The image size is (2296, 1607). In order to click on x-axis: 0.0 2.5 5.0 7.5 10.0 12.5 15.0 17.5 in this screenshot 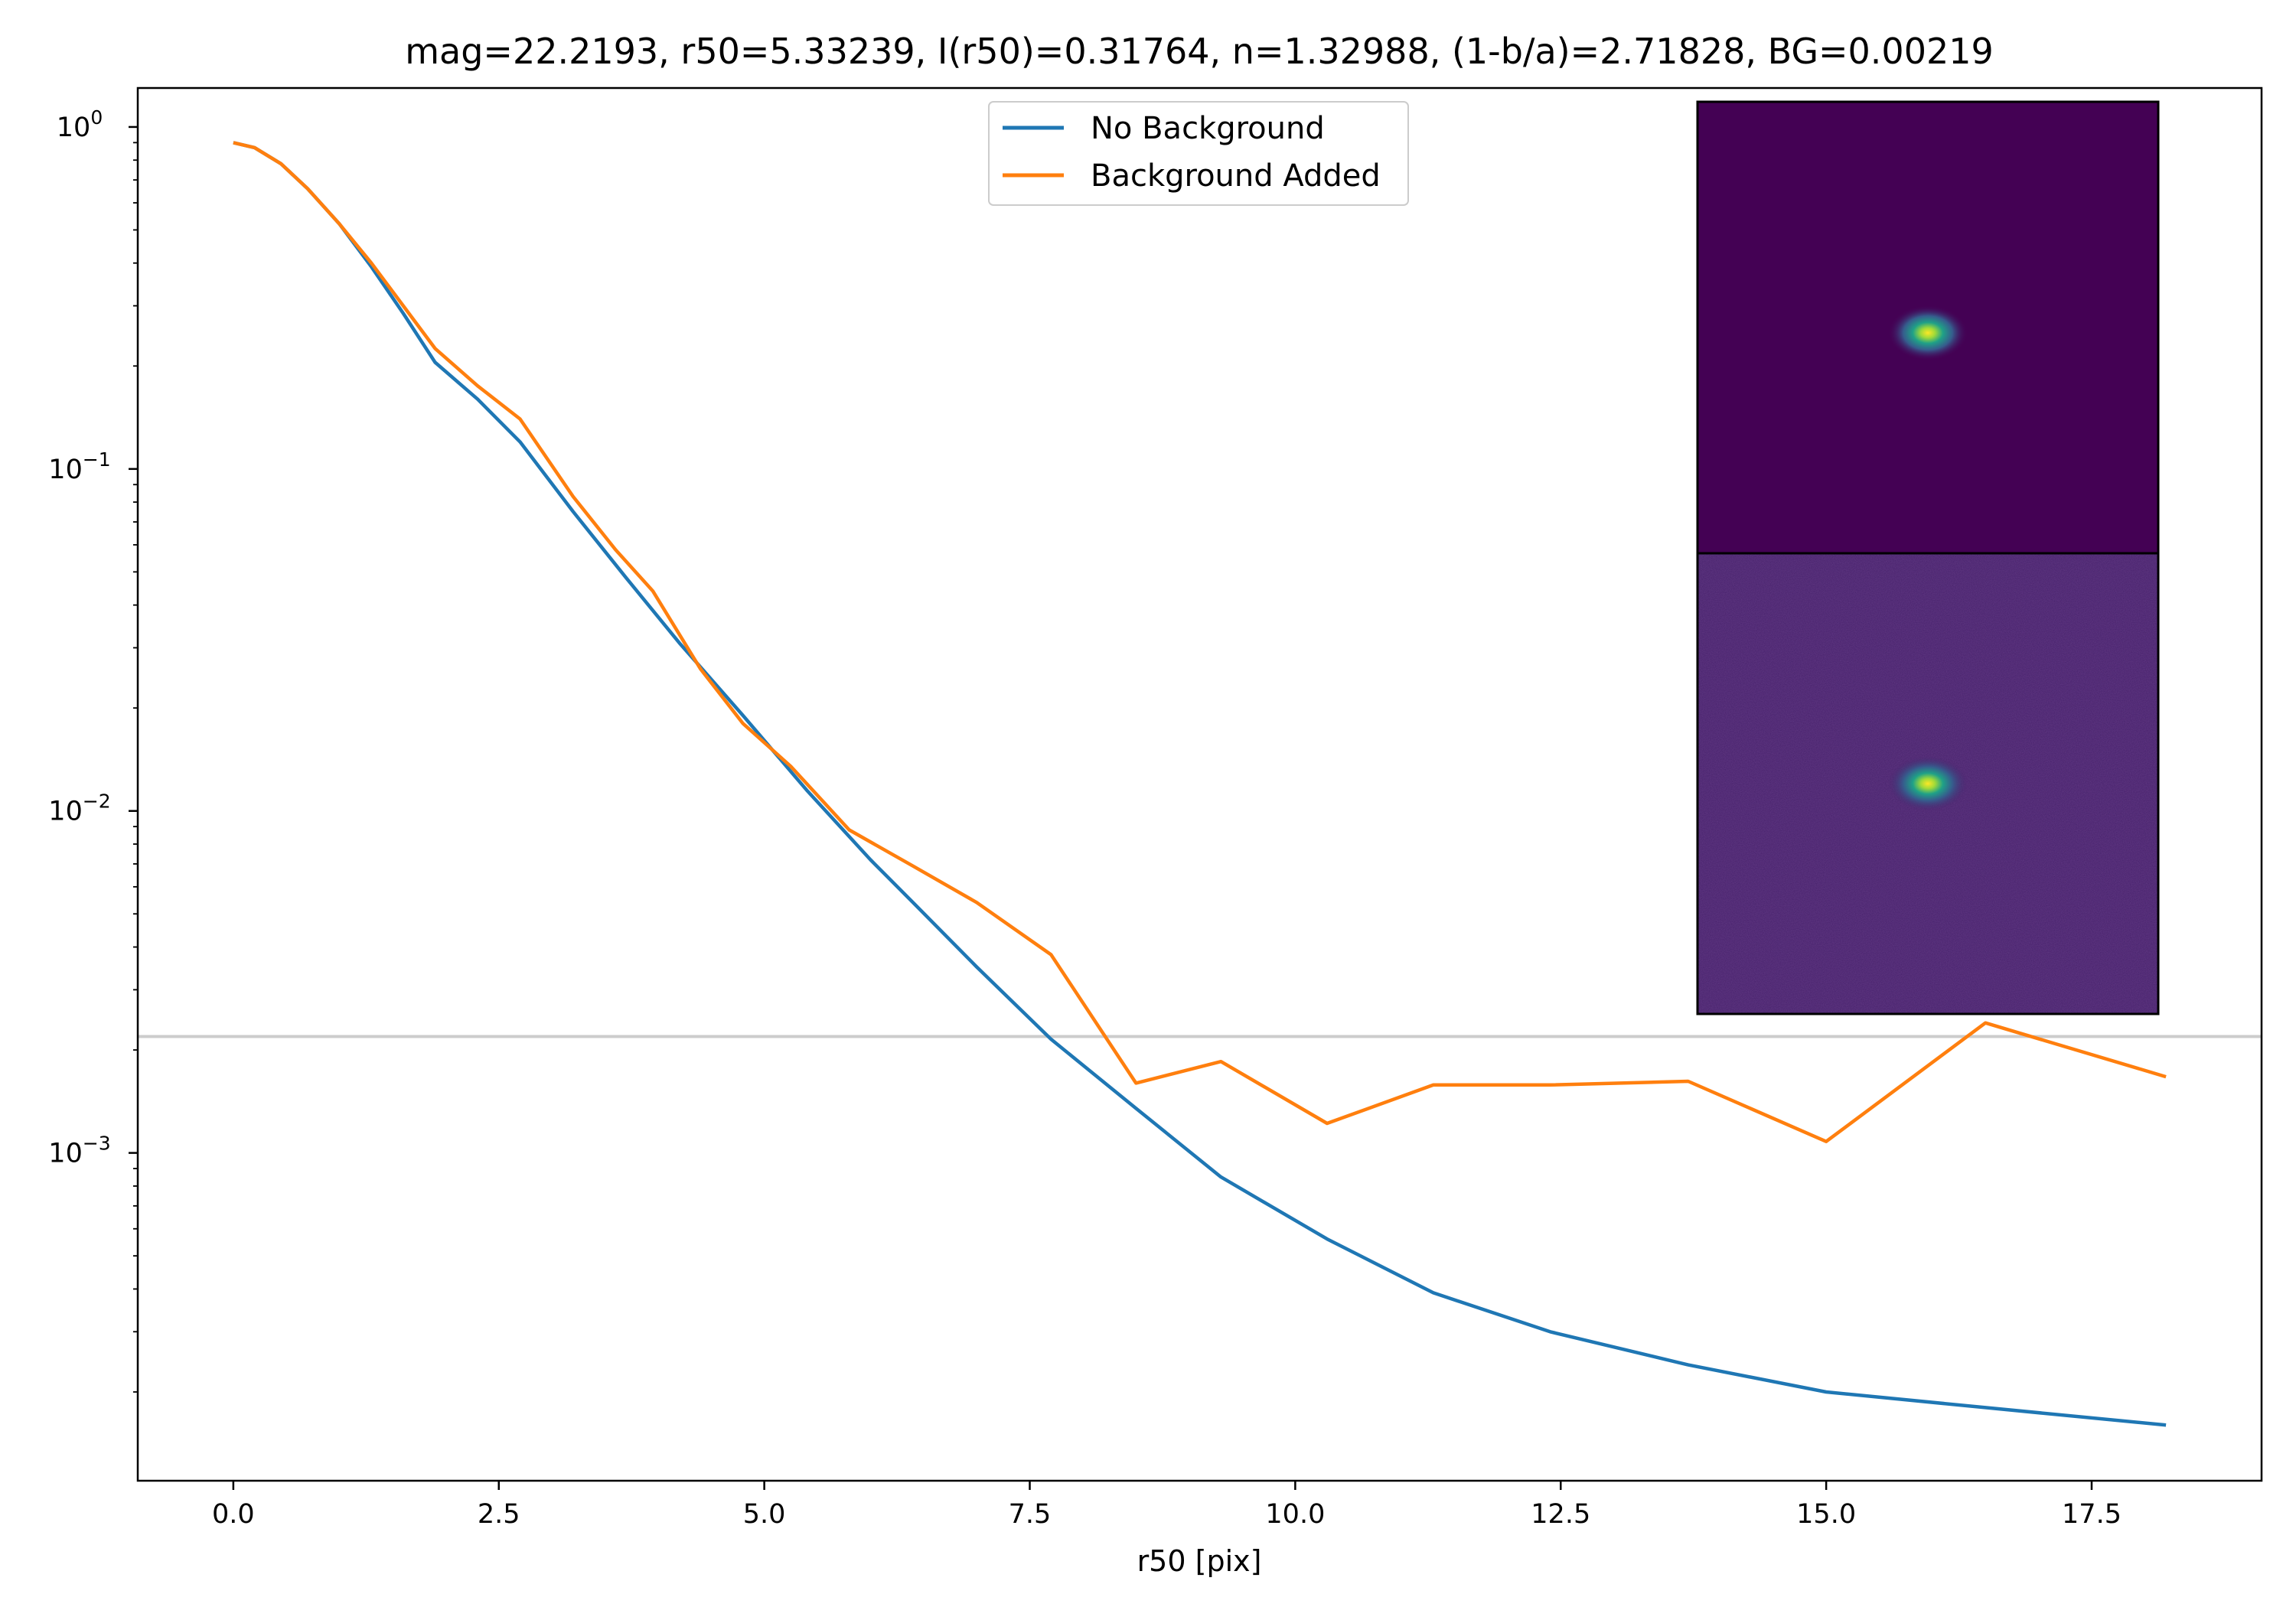, I will do `click(1167, 1505)`.